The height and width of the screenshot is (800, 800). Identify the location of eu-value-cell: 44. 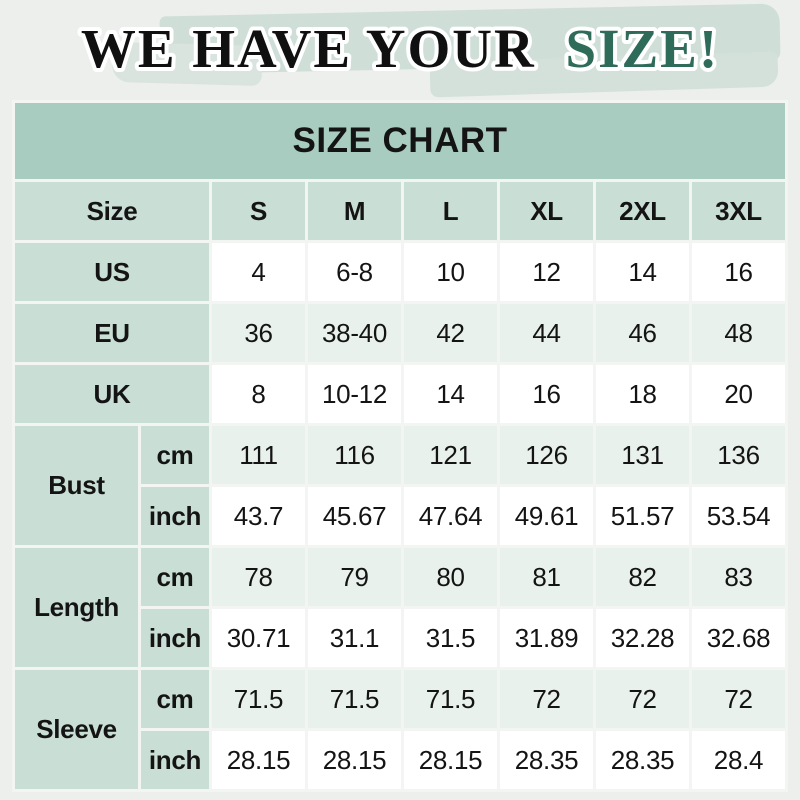
(546, 333).